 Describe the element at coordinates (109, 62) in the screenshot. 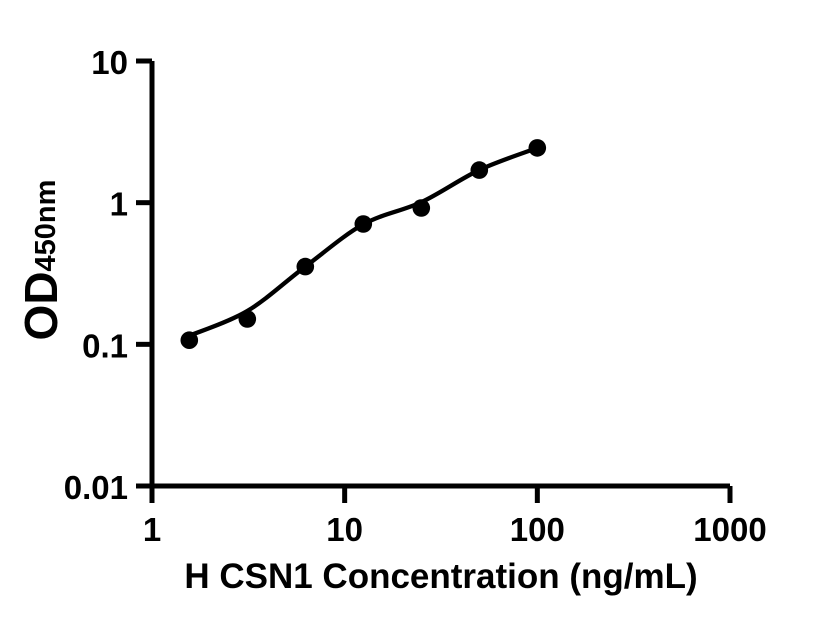

I see `y-axis-tick-label: 10` at that location.